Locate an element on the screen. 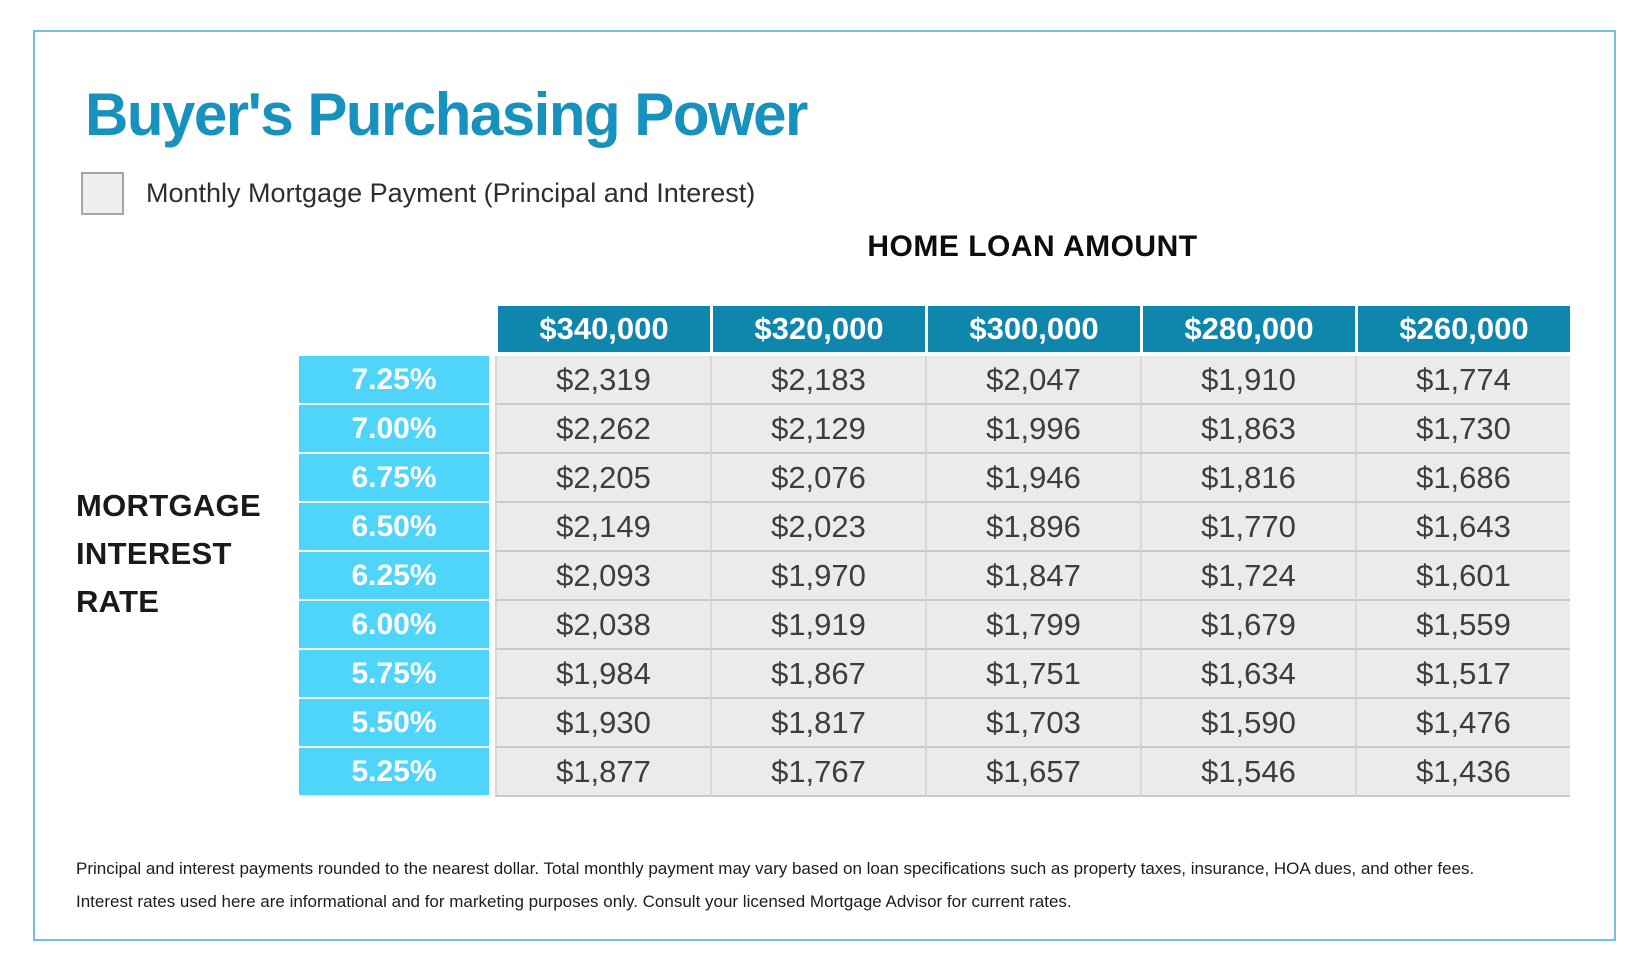 This screenshot has height=970, width=1650. rate-cell: 5.25% is located at coordinates (397, 772).